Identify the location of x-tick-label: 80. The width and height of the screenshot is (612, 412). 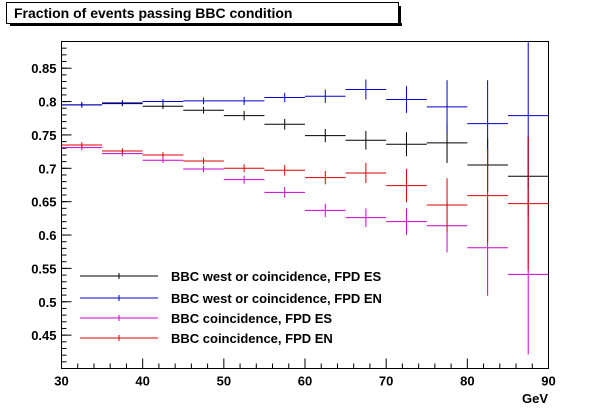
(467, 381).